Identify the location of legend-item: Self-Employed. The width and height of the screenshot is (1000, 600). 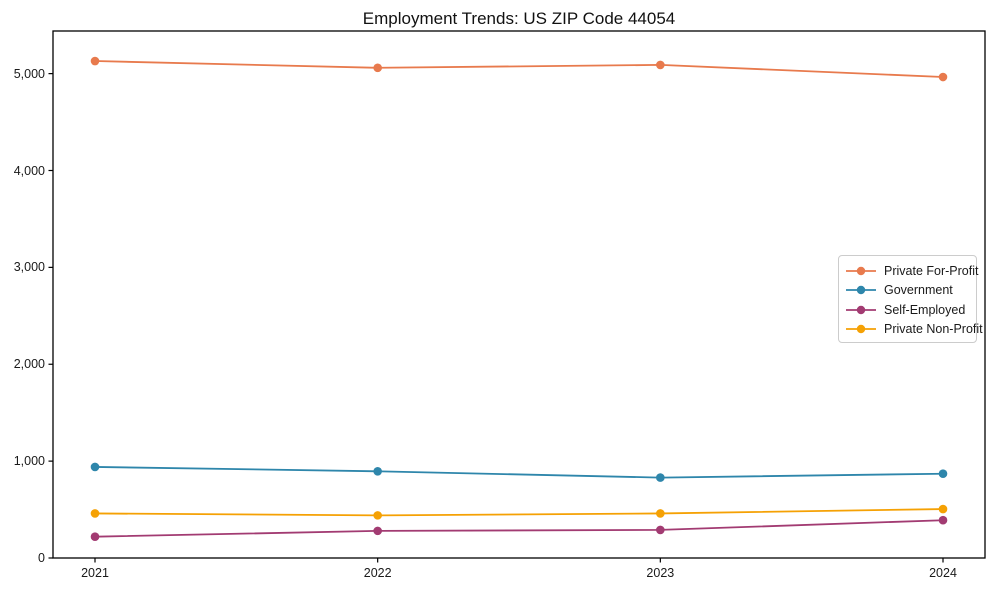
(910, 310).